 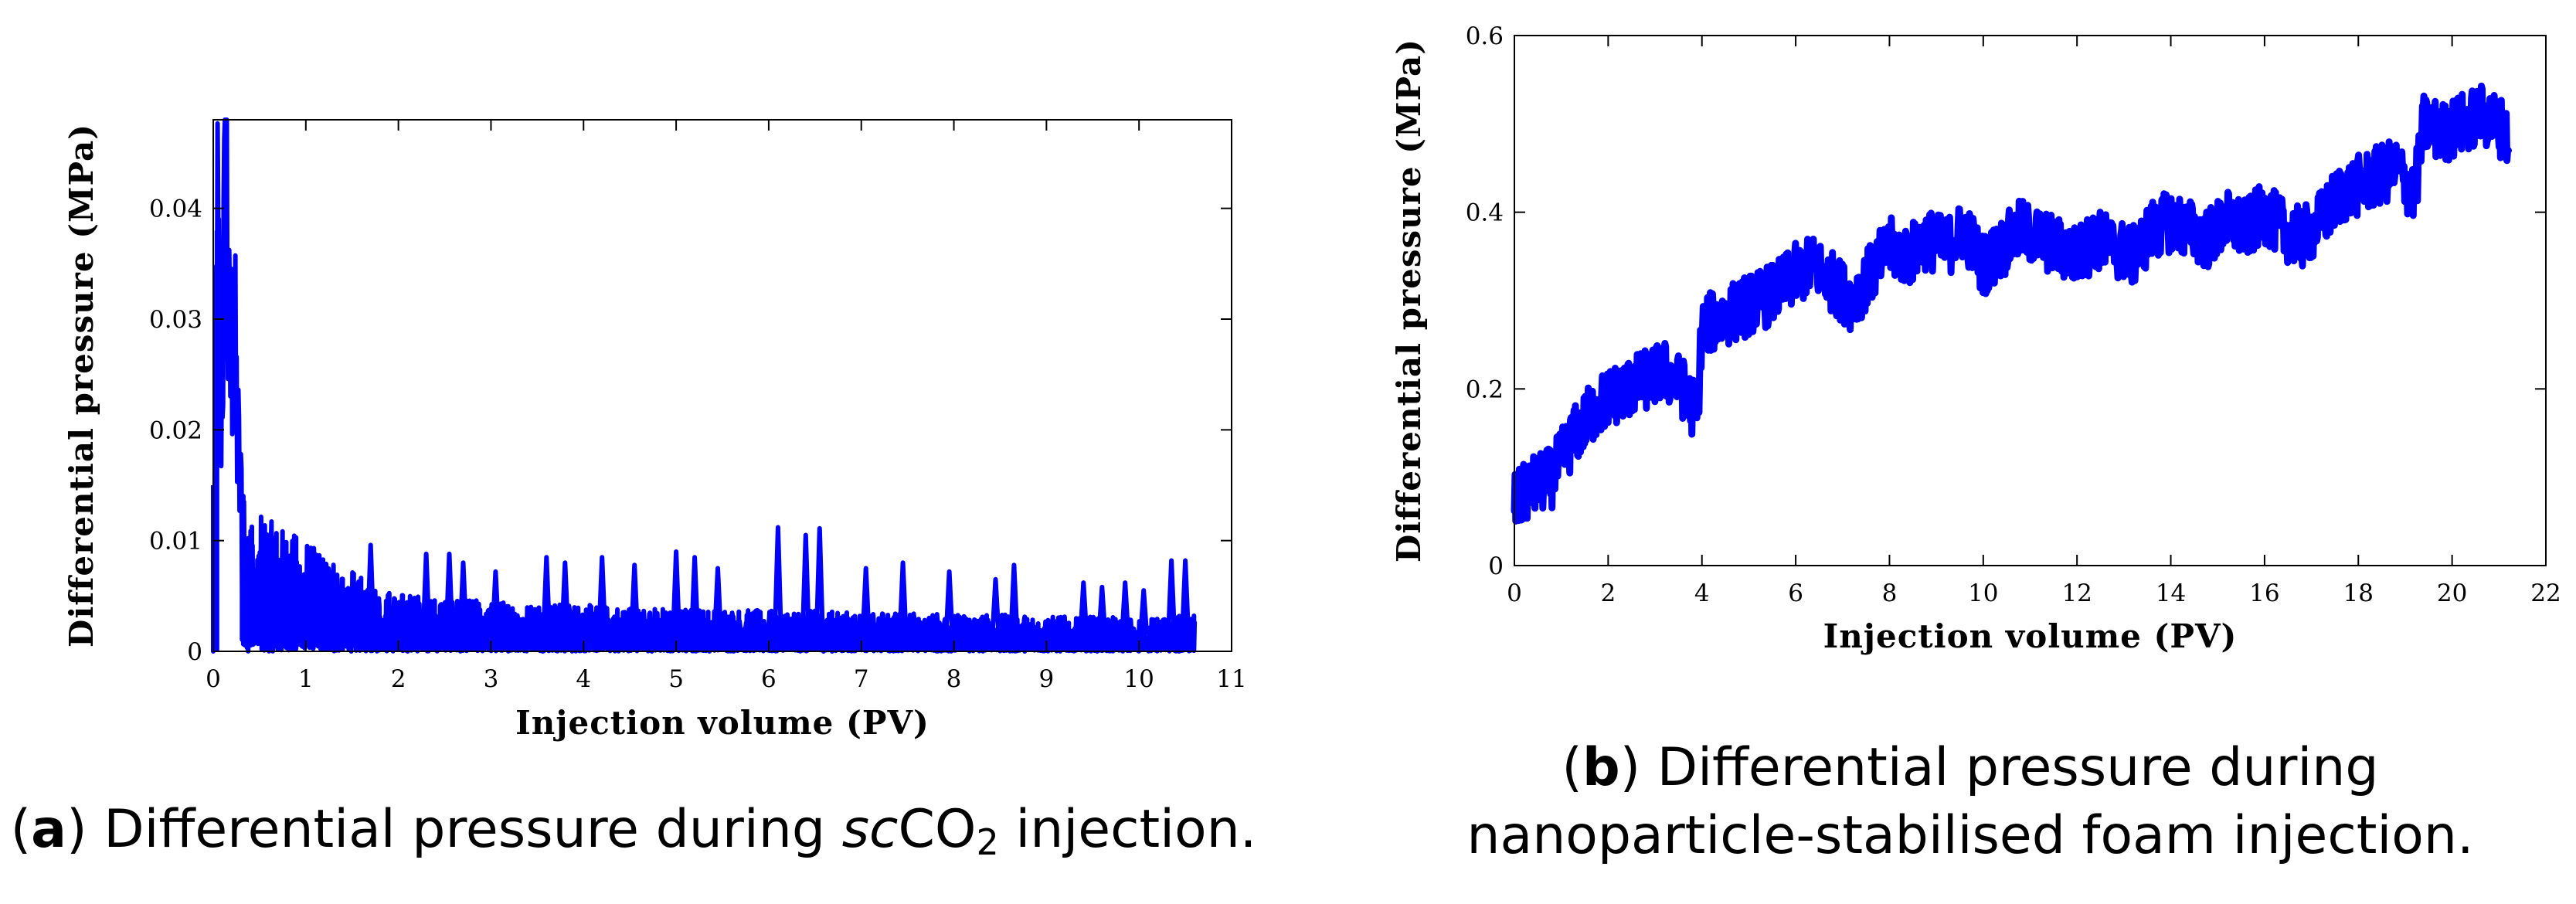 I want to click on y-axis-title-a: Differential pressure (MPa), so click(x=81, y=385).